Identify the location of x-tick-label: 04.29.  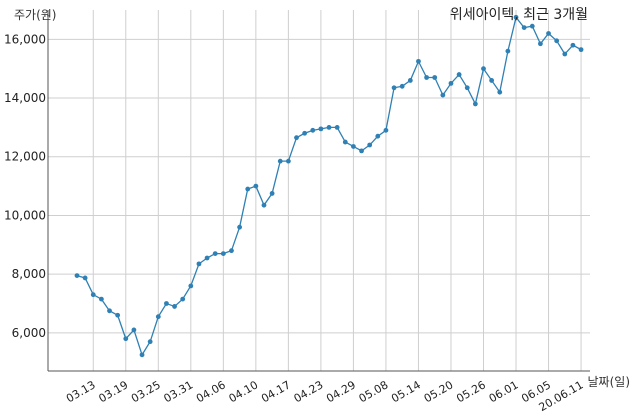
(341, 391).